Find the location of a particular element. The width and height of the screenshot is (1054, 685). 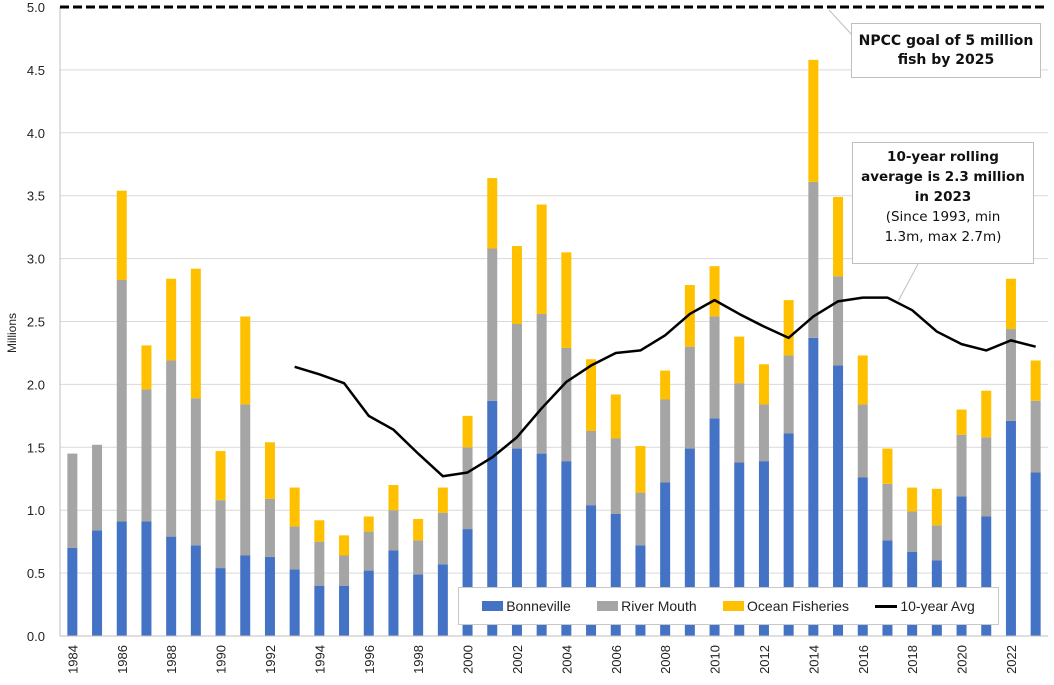

annotation-goal-line-2: fish by 2025 is located at coordinates (946, 59).